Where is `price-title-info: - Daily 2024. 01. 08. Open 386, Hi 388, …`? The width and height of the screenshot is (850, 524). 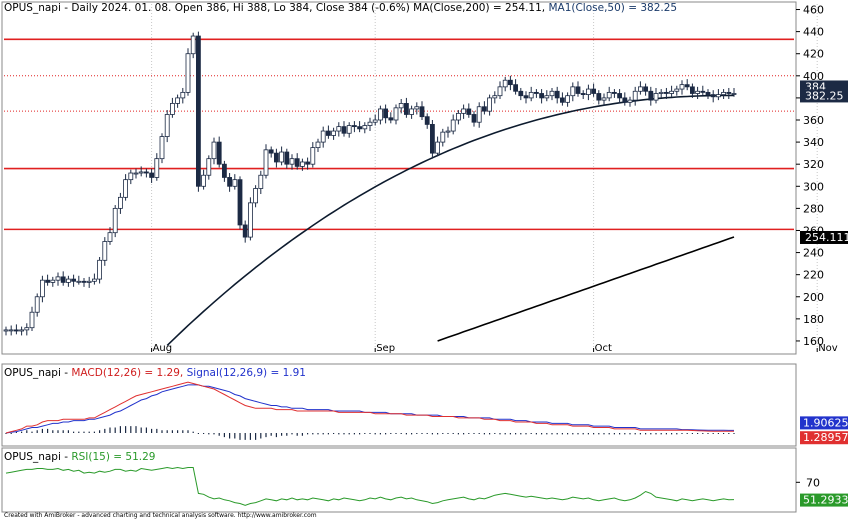
price-title-info: - Daily 2024. 01. 08. Open 386, Hi 388, … is located at coordinates (237, 8).